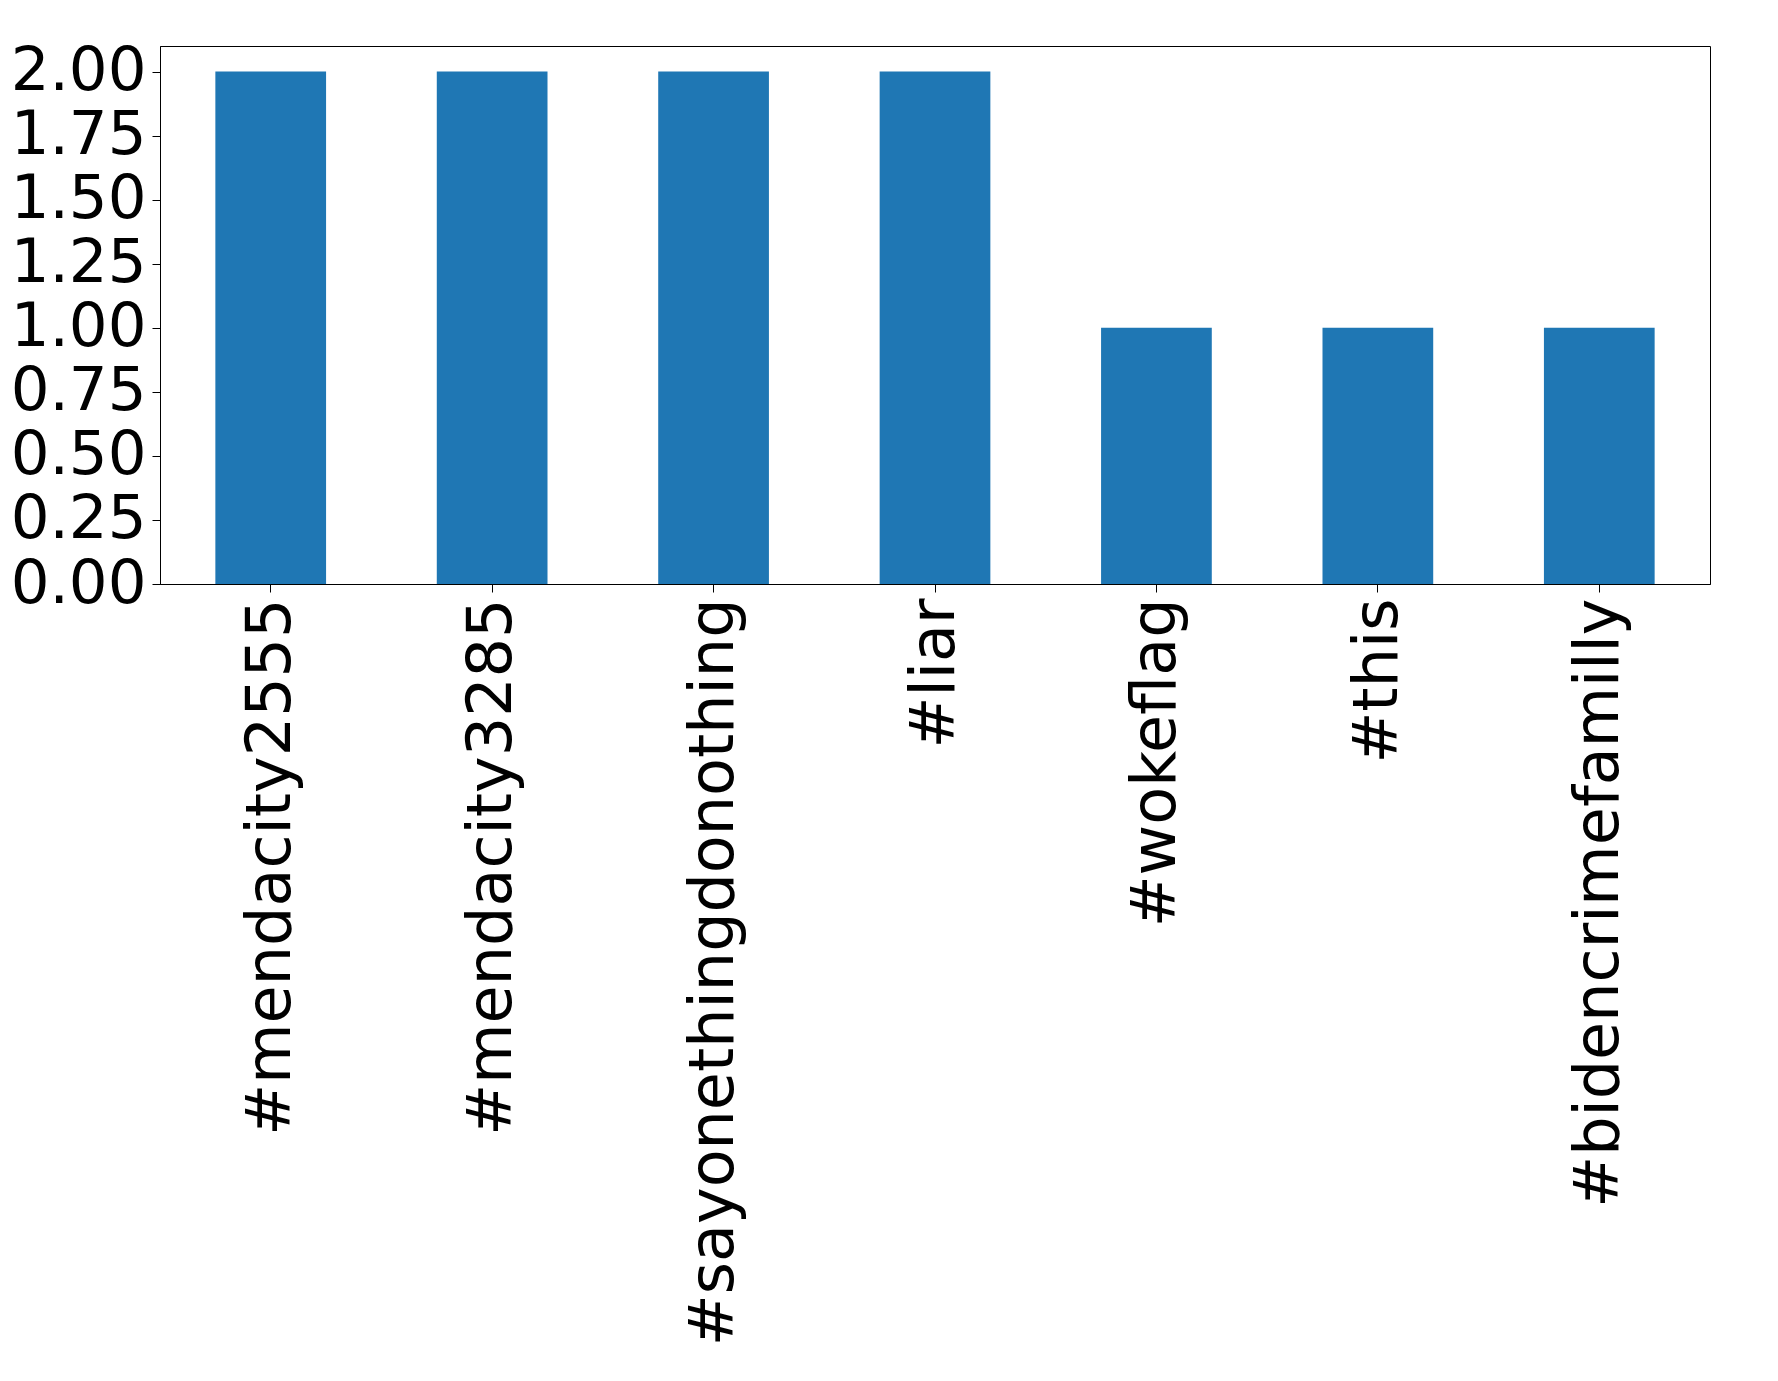  I want to click on x-tick-label: #liar, so click(932, 673).